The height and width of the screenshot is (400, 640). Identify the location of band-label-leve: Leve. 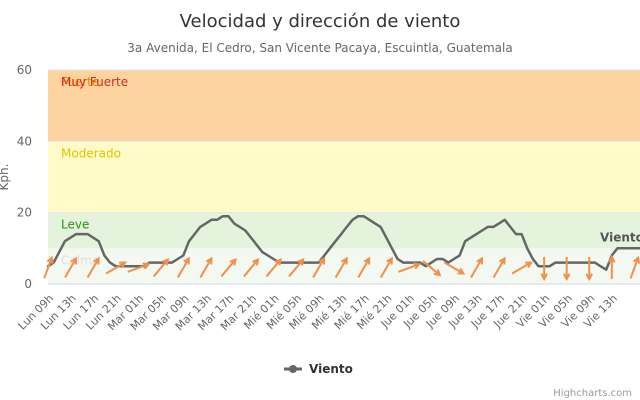
(75, 225).